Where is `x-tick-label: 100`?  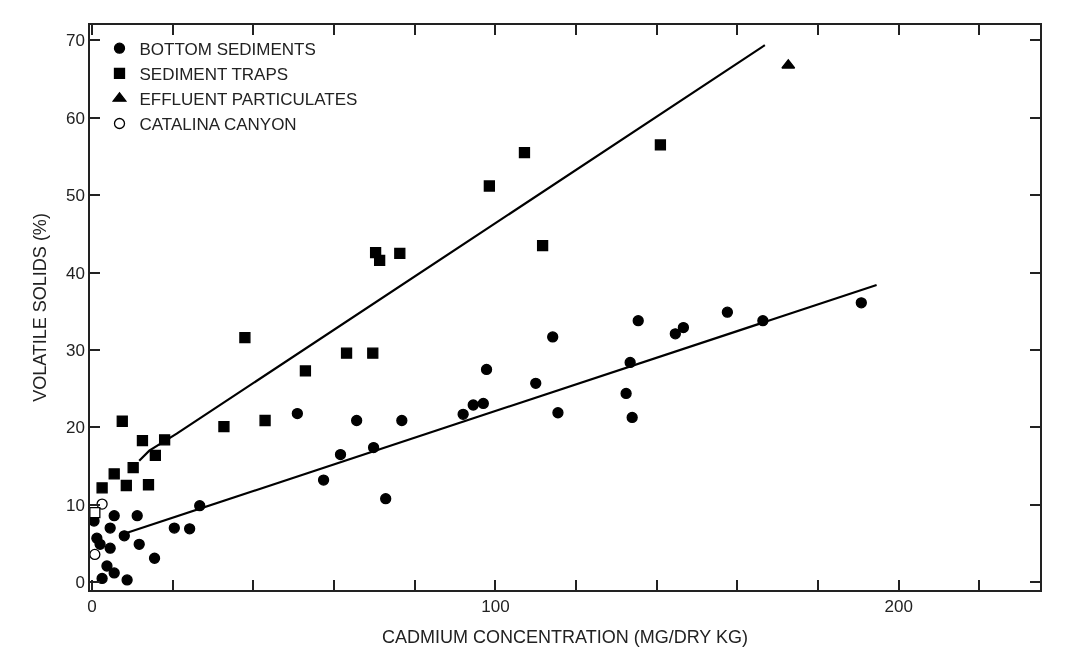 x-tick-label: 100 is located at coordinates (495, 607).